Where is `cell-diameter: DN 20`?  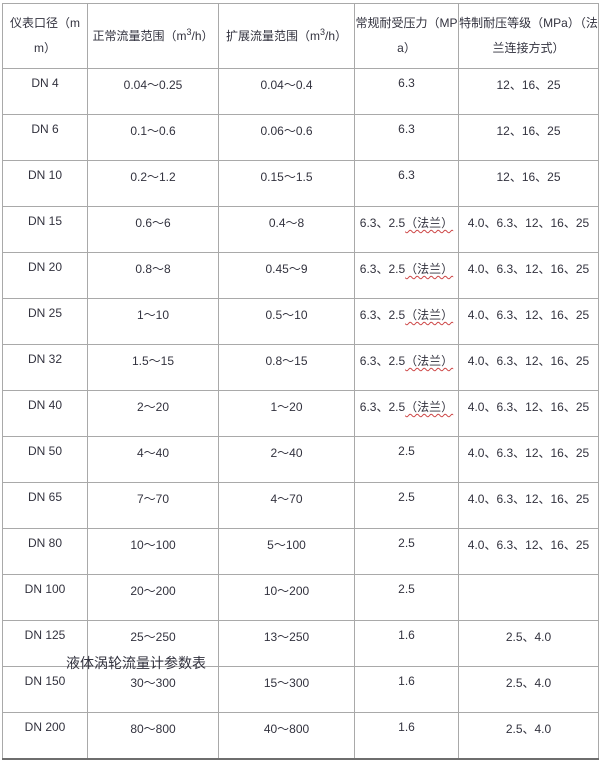 cell-diameter: DN 20 is located at coordinates (45, 275).